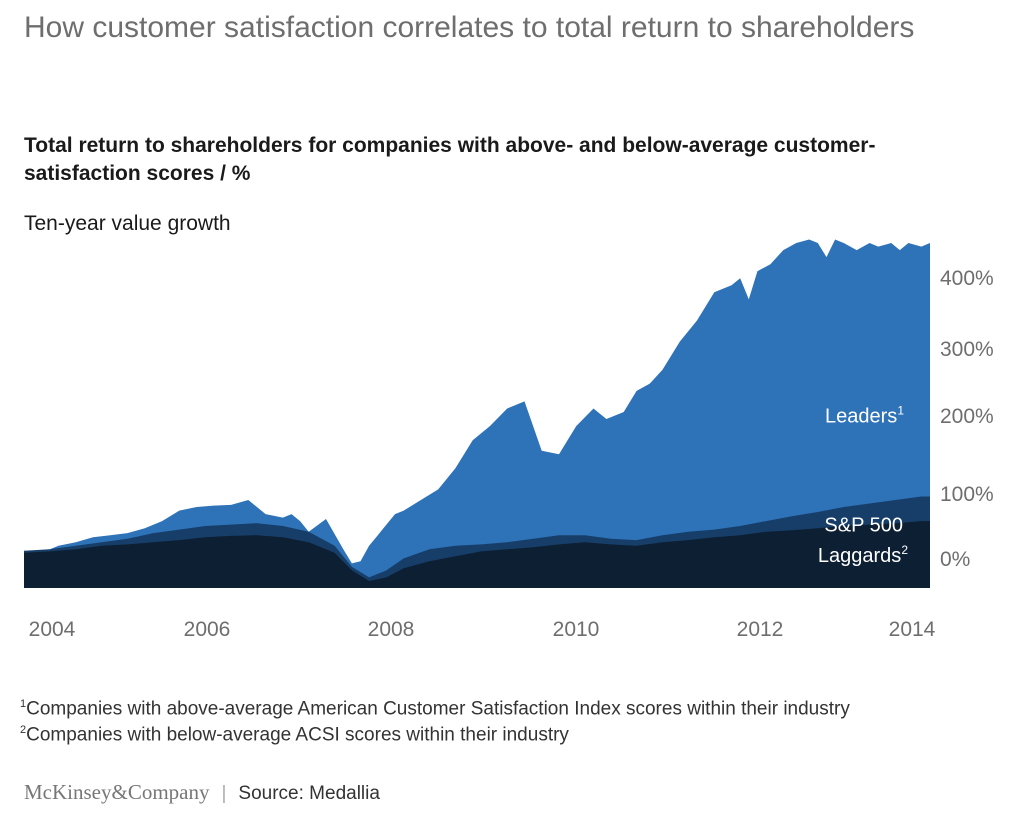  What do you see at coordinates (760, 629) in the screenshot?
I see `x-tick-label: 2012` at bounding box center [760, 629].